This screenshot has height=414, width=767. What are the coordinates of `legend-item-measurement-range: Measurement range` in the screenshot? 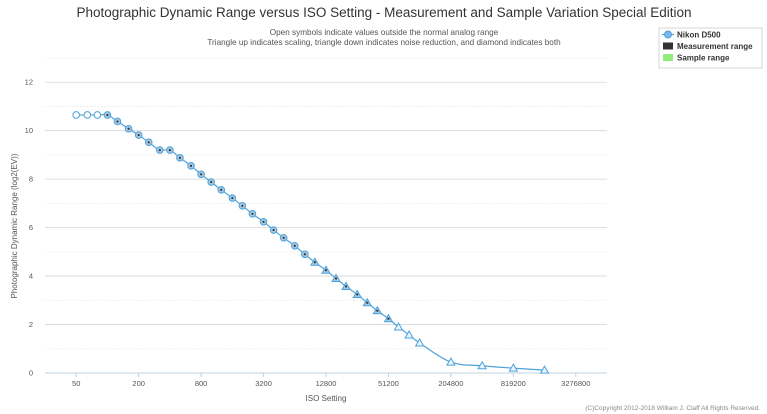 It's located at (708, 46).